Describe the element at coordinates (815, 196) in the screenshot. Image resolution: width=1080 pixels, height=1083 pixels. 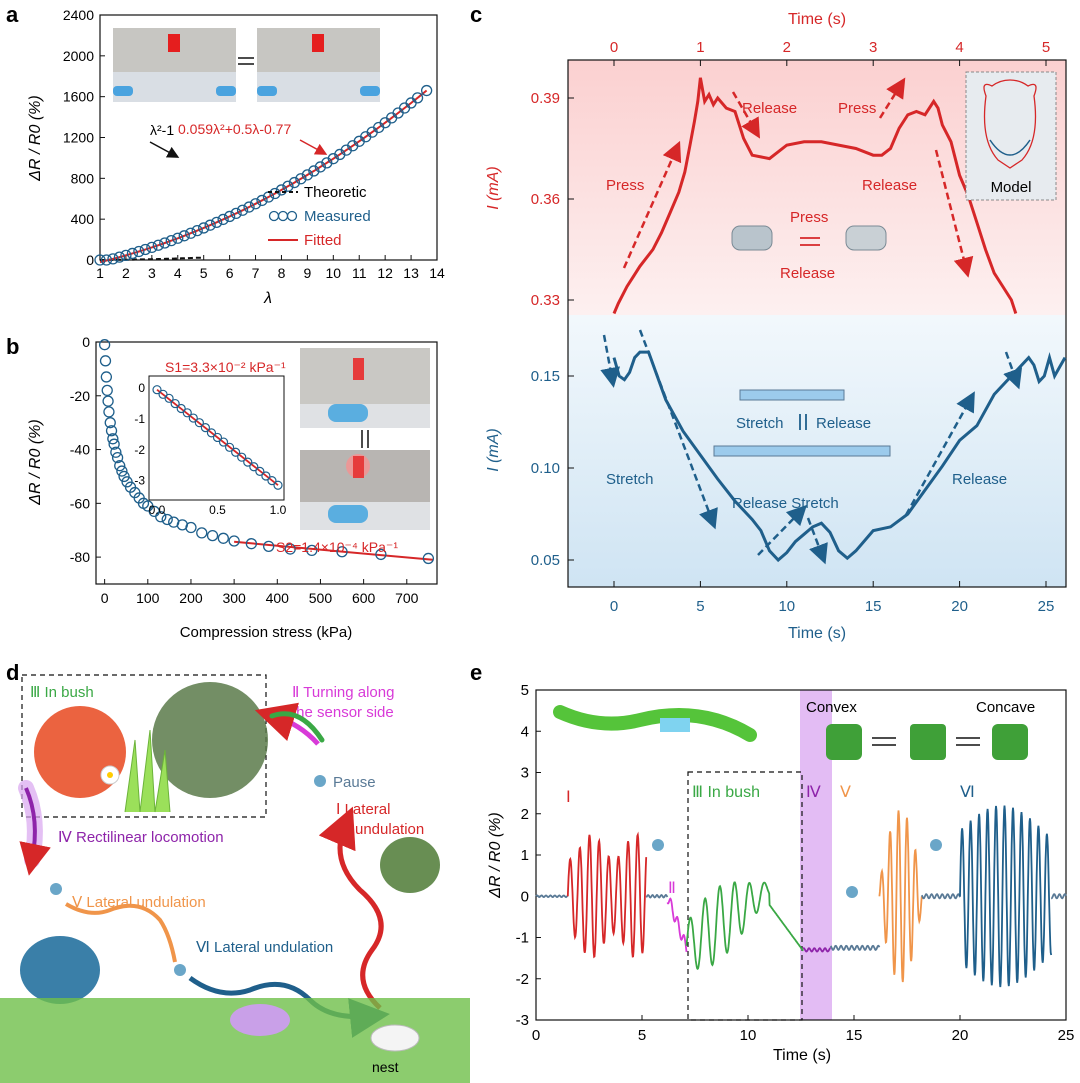
I see `current-red-line` at that location.